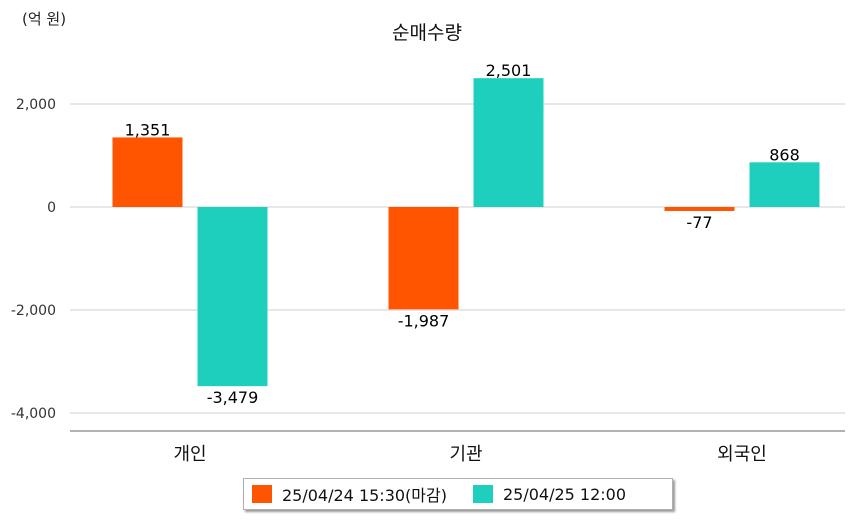 The height and width of the screenshot is (520, 854). Describe the element at coordinates (465, 454) in the screenshot. I see `x-tick-label: 기관` at that location.